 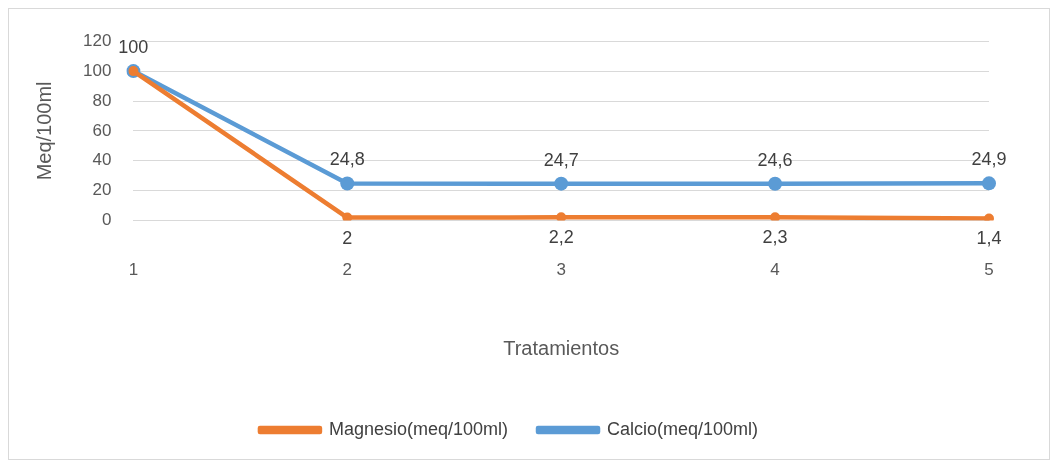 What do you see at coordinates (683, 428) in the screenshot?
I see `legend-label: Calcio(meq/100ml)` at bounding box center [683, 428].